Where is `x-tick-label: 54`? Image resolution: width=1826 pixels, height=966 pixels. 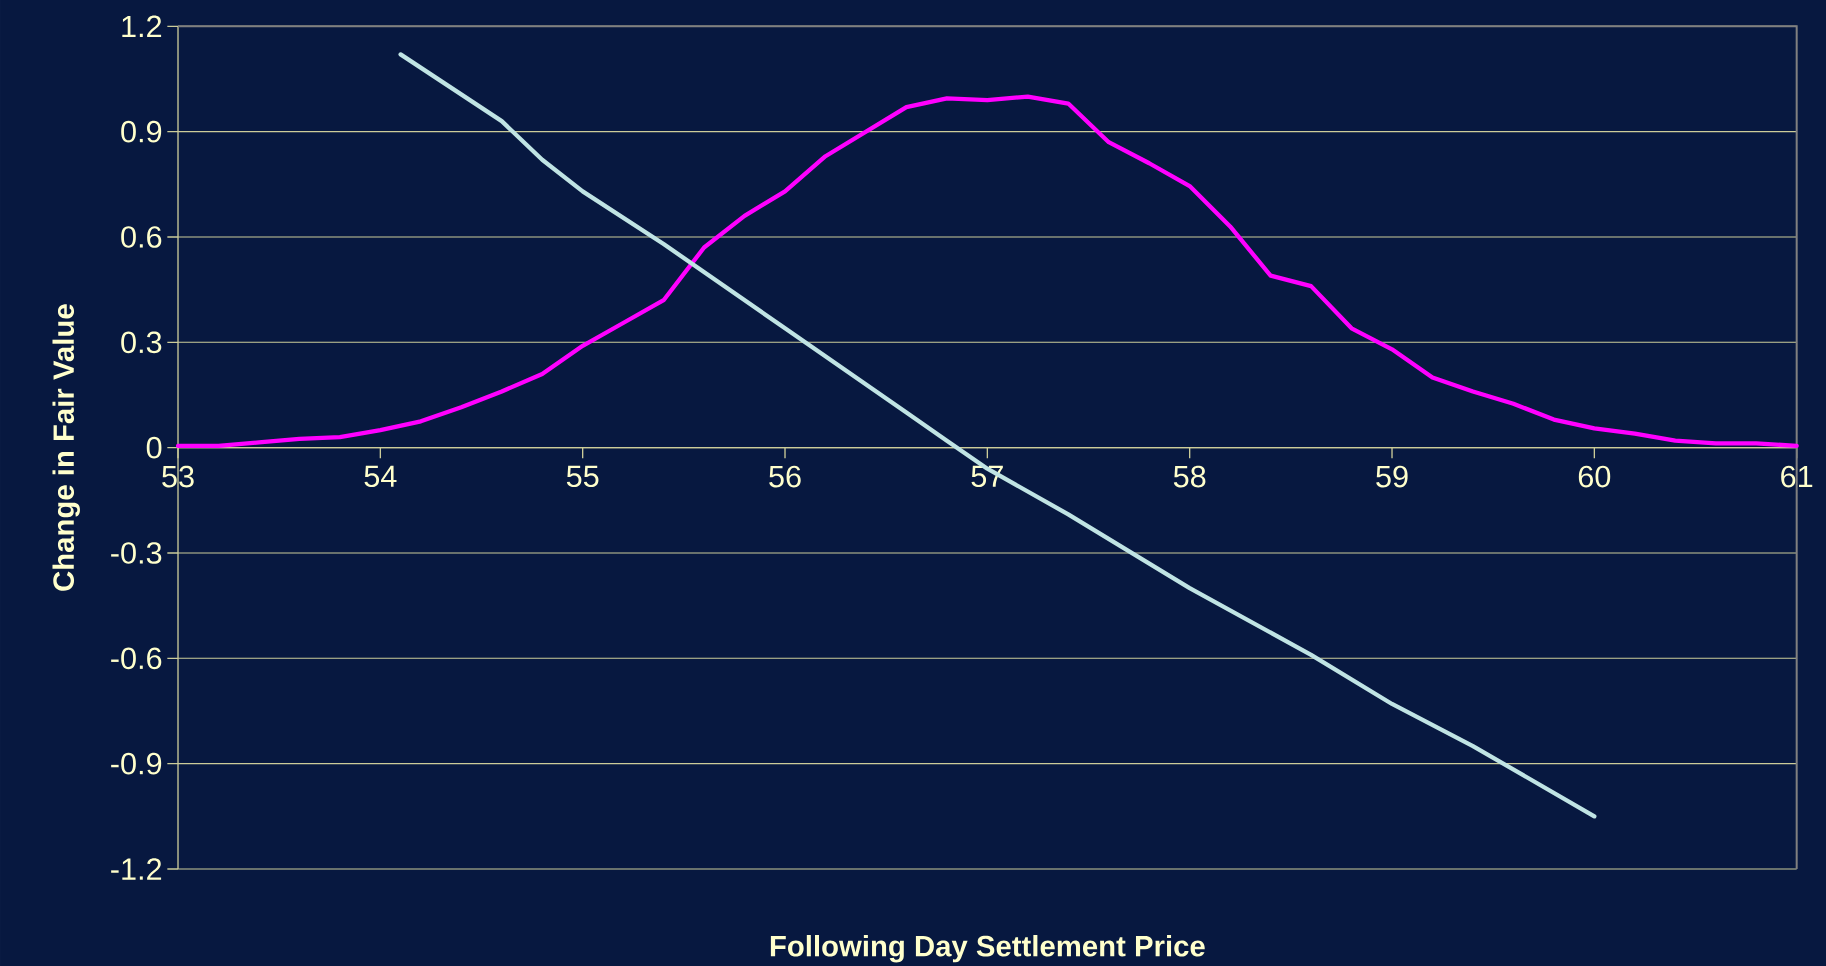 x-tick-label: 54 is located at coordinates (380, 476).